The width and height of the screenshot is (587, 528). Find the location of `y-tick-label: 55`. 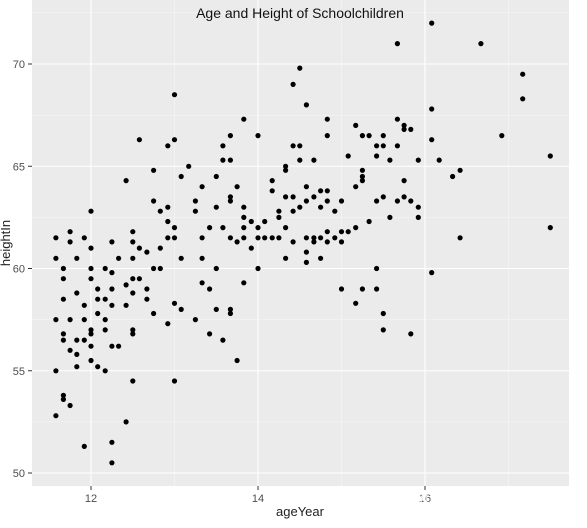

y-tick-label: 55 is located at coordinates (19, 372).